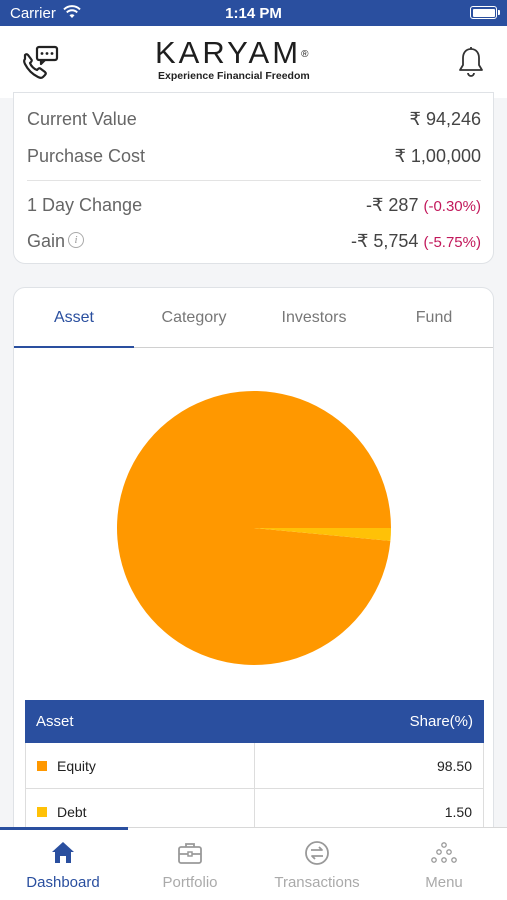 This screenshot has height=900, width=507. What do you see at coordinates (253, 318) in the screenshot?
I see `allocation-tabs: Asset Category Investors Fund` at bounding box center [253, 318].